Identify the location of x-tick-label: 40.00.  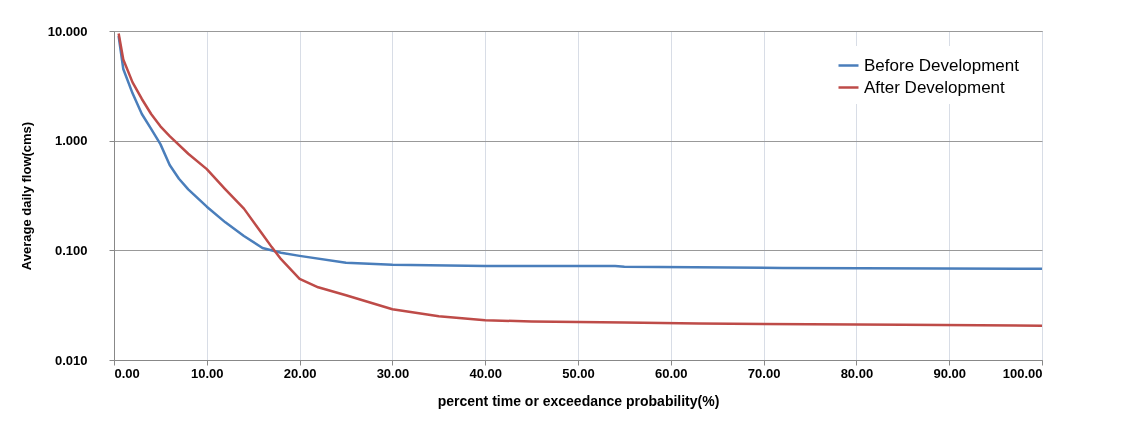
(485, 373).